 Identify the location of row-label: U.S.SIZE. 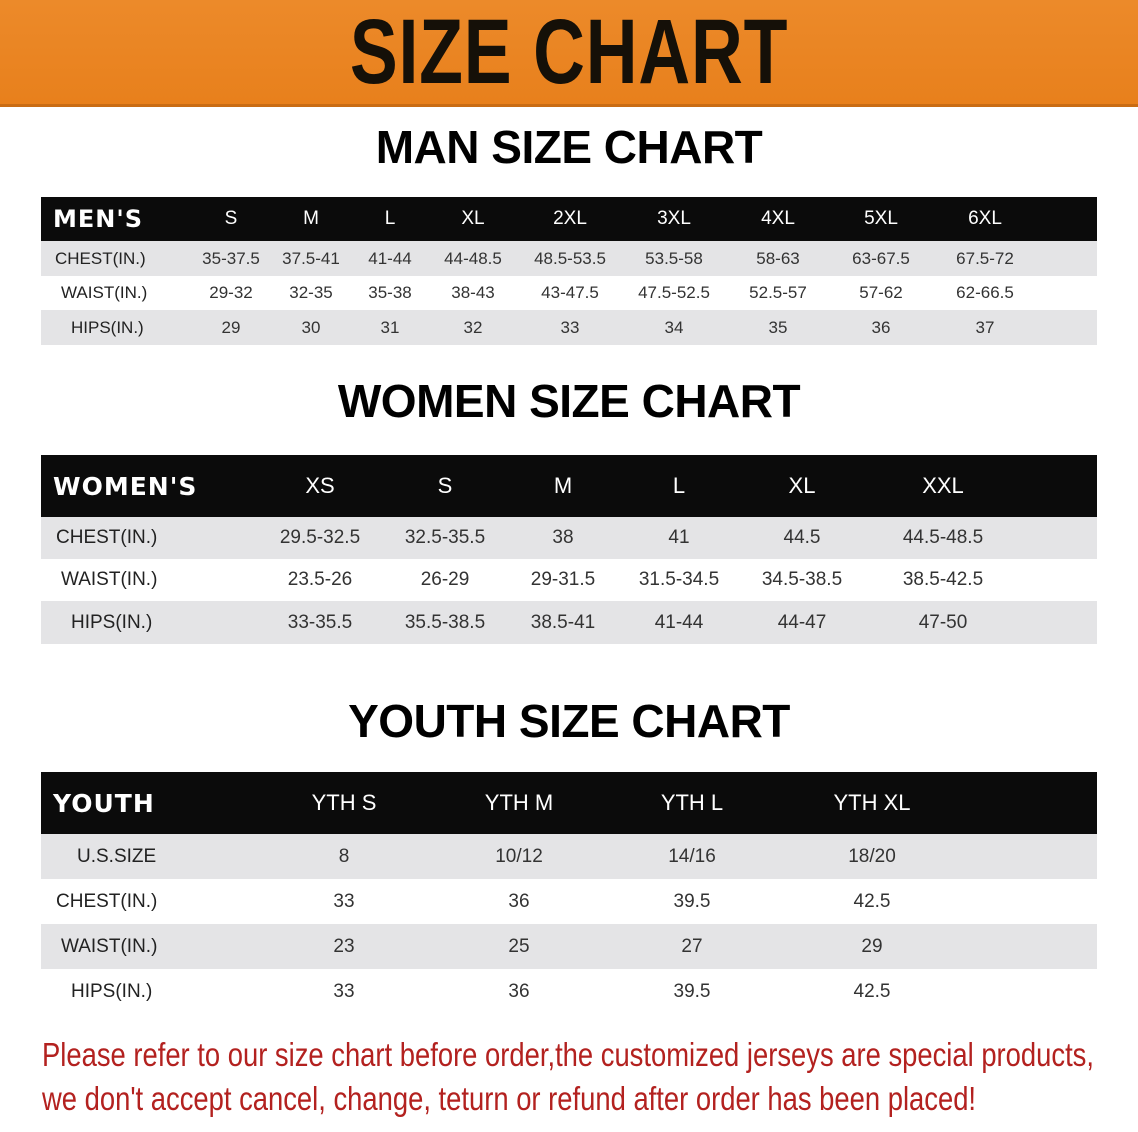
(117, 856).